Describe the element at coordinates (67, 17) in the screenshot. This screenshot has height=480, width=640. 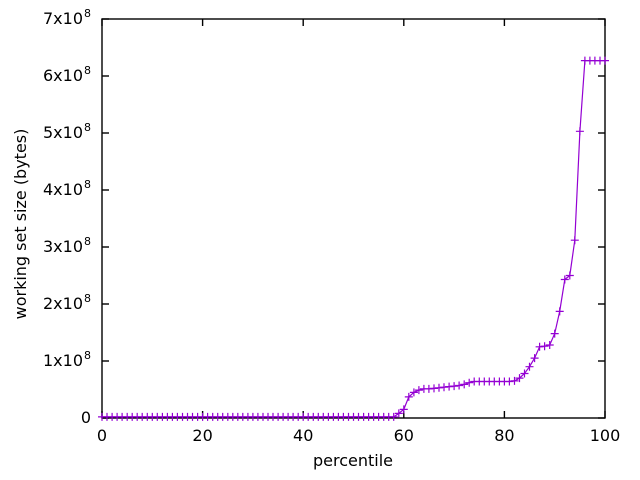
I see `y-tick-label: 7x10⁸` at that location.